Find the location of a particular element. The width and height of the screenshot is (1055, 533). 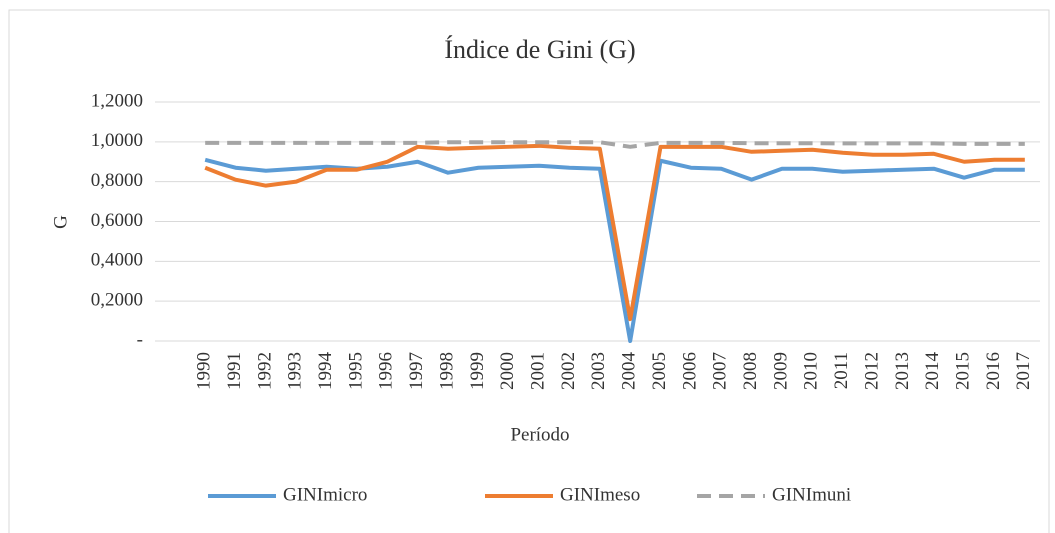

x-tick-label: 2013 is located at coordinates (902, 371).